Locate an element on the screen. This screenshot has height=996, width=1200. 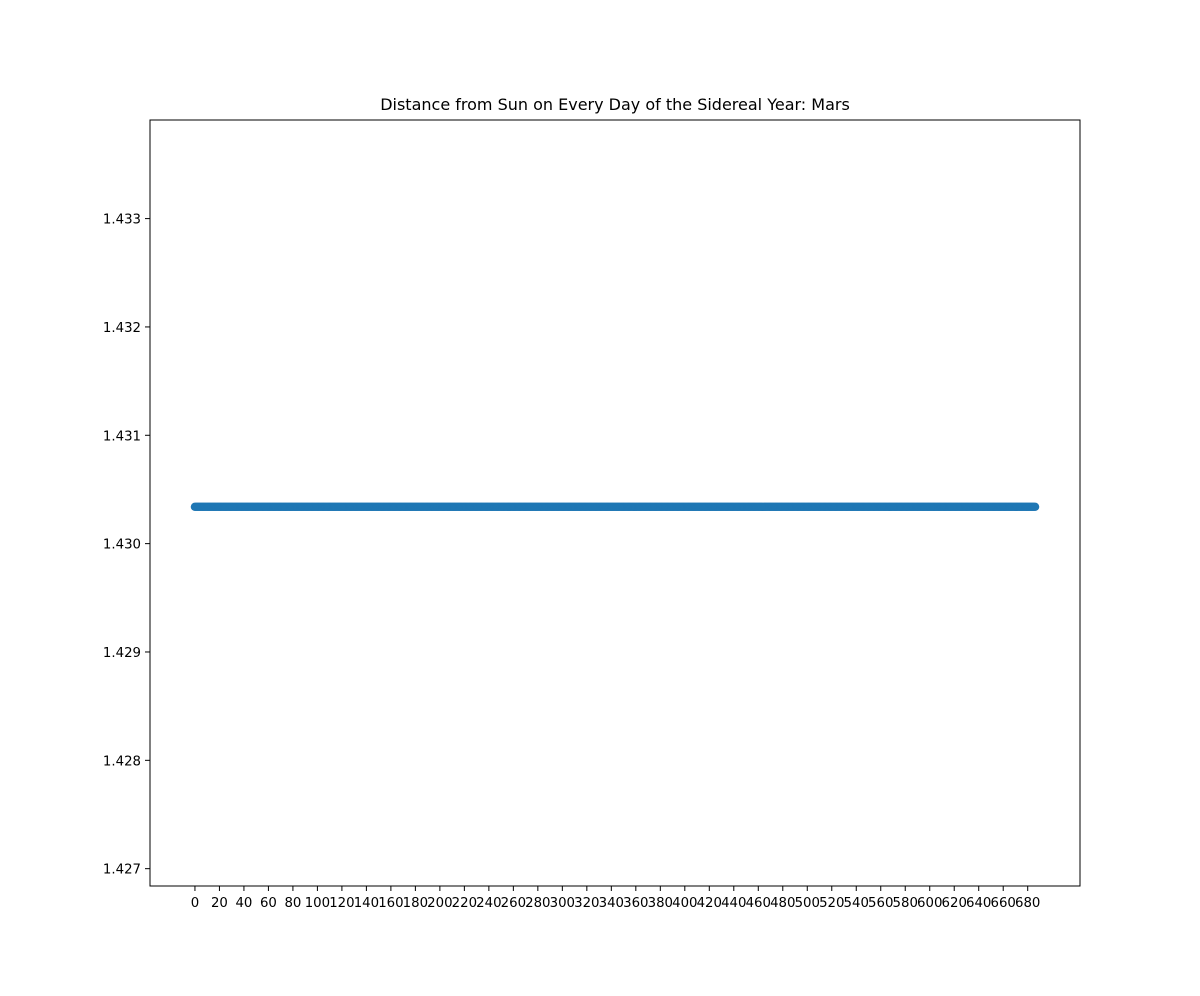
x-tick-label: 280 is located at coordinates (537, 903).